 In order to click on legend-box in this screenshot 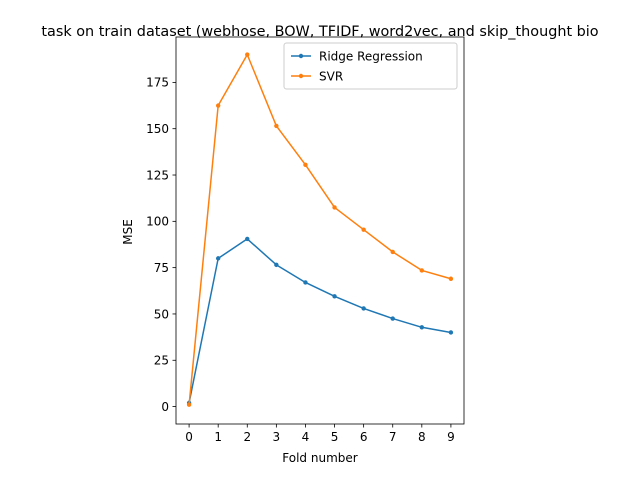, I will do `click(370, 66)`.